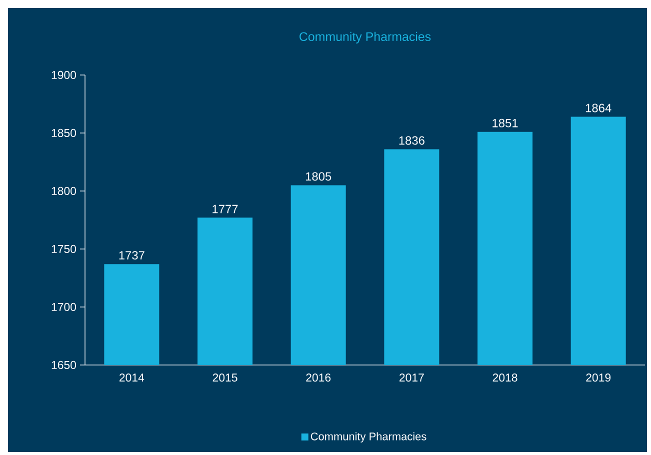 This screenshot has height=455, width=651. What do you see at coordinates (64, 249) in the screenshot?
I see `y-tick-label: 1750` at bounding box center [64, 249].